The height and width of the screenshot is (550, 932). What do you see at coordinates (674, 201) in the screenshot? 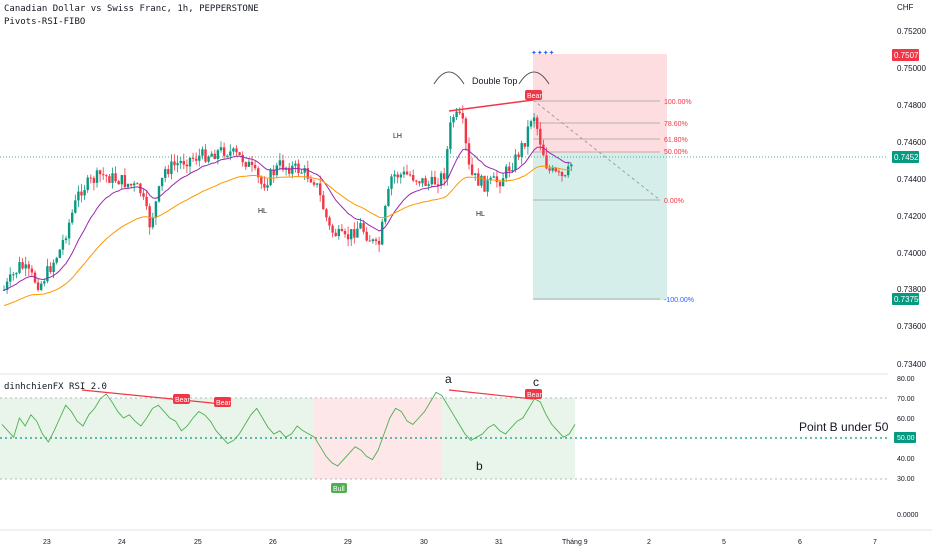
I see `fib-label-0: 0.00%` at bounding box center [674, 201].